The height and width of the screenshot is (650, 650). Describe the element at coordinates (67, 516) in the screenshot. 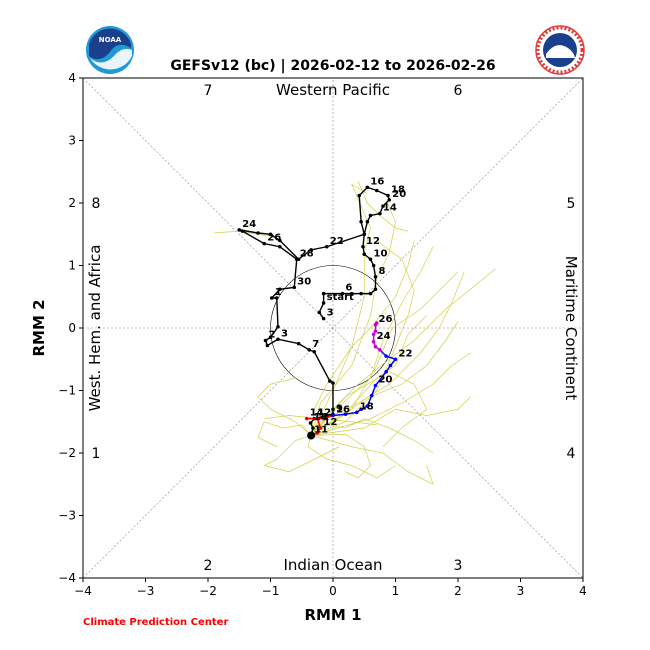

I see `y-tick-label: −3` at that location.